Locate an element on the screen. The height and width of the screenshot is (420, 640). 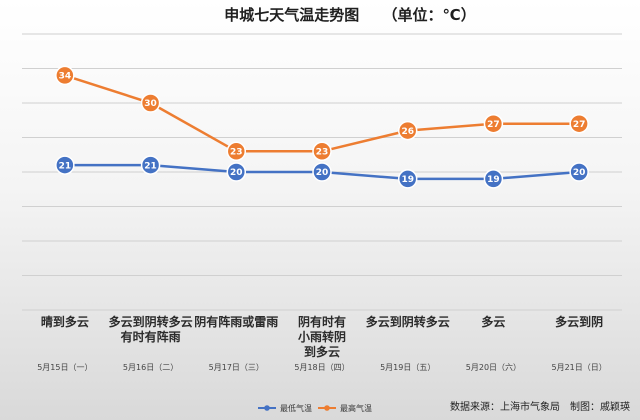
chart-title: 申城七天气温走势图 （单位：℃） is located at coordinates (349, 15).